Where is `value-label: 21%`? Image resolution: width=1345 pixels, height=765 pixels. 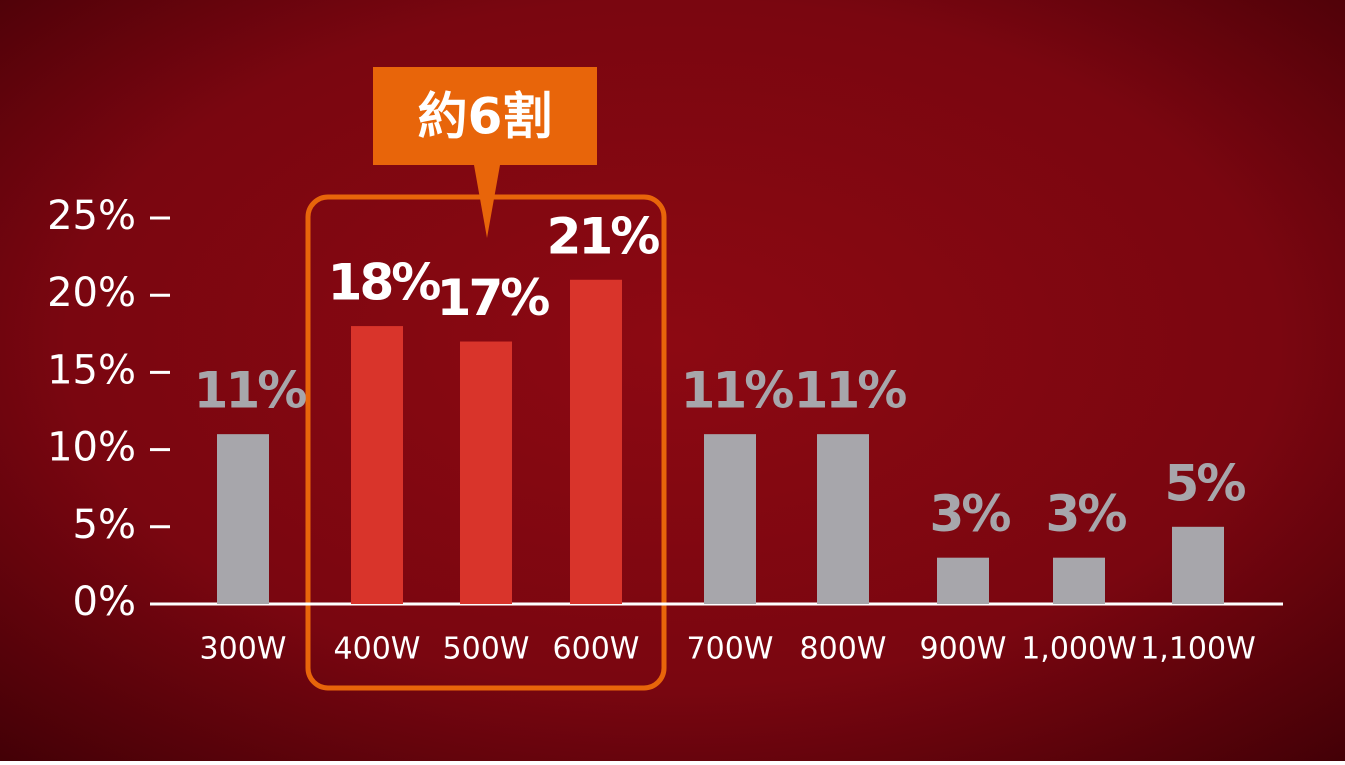 value-label: 21% is located at coordinates (603, 236).